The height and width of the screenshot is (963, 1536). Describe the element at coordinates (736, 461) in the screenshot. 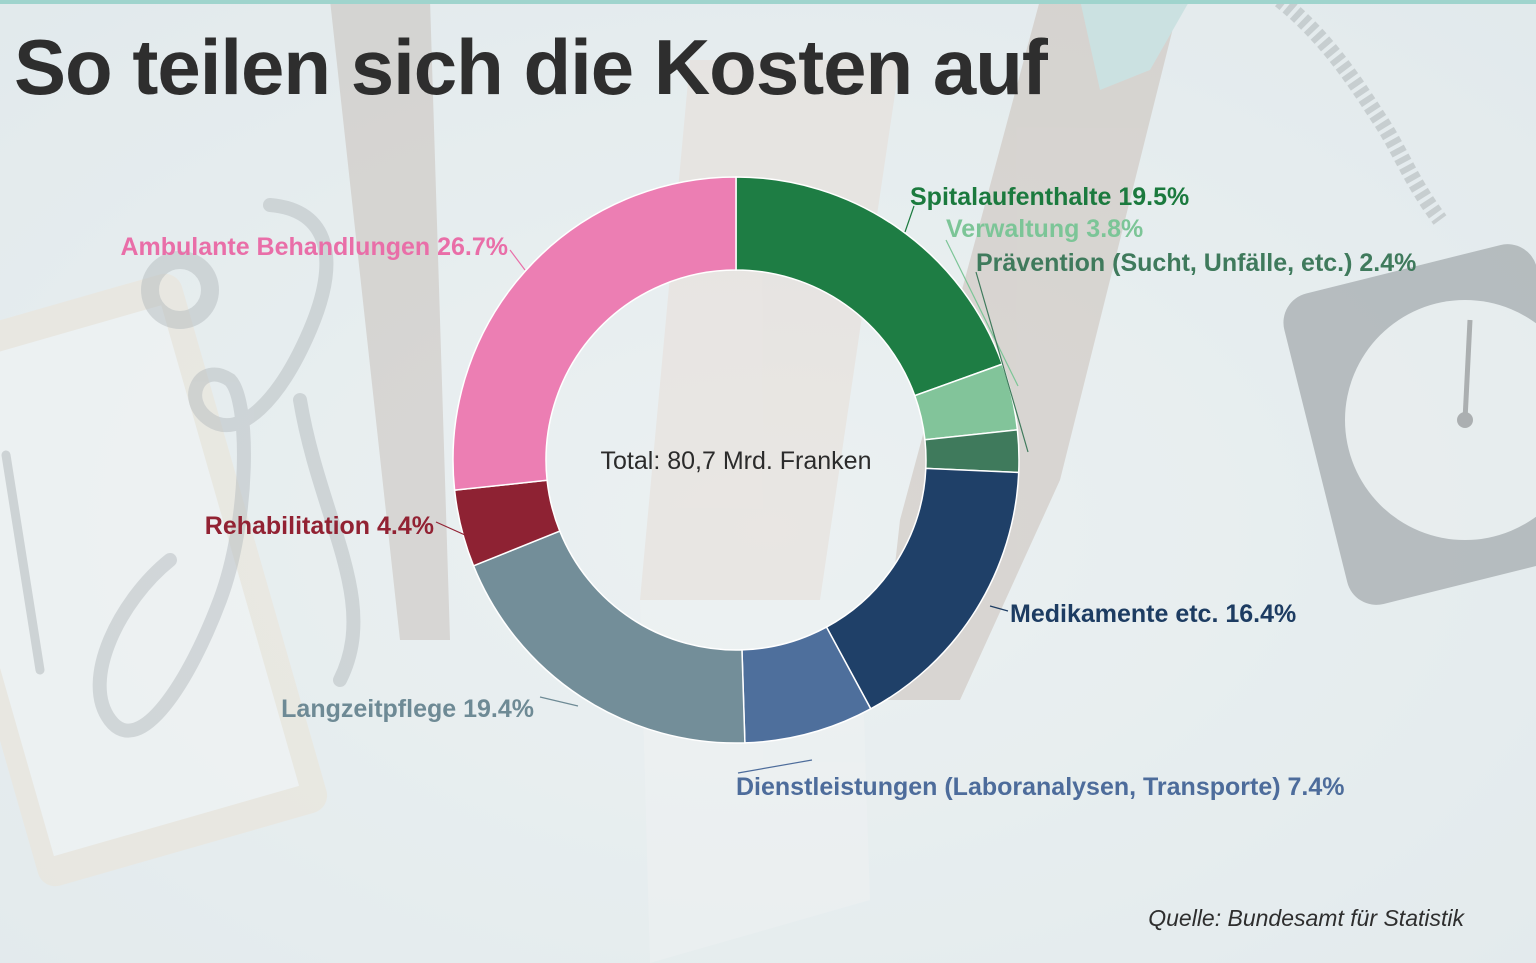

I see `center-total-label: Total: 80,7 Mrd. Franken` at that location.